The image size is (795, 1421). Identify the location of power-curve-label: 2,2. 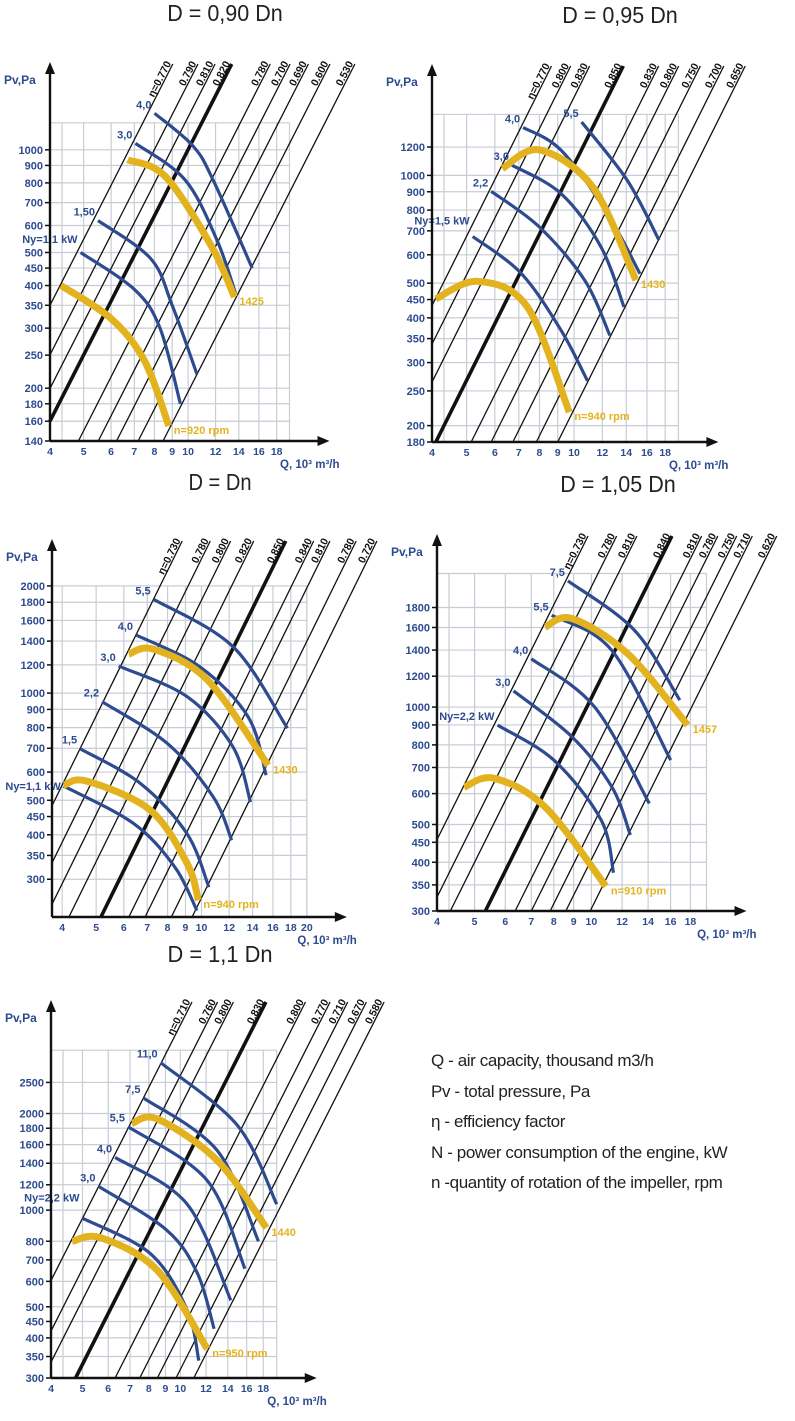
(91, 694).